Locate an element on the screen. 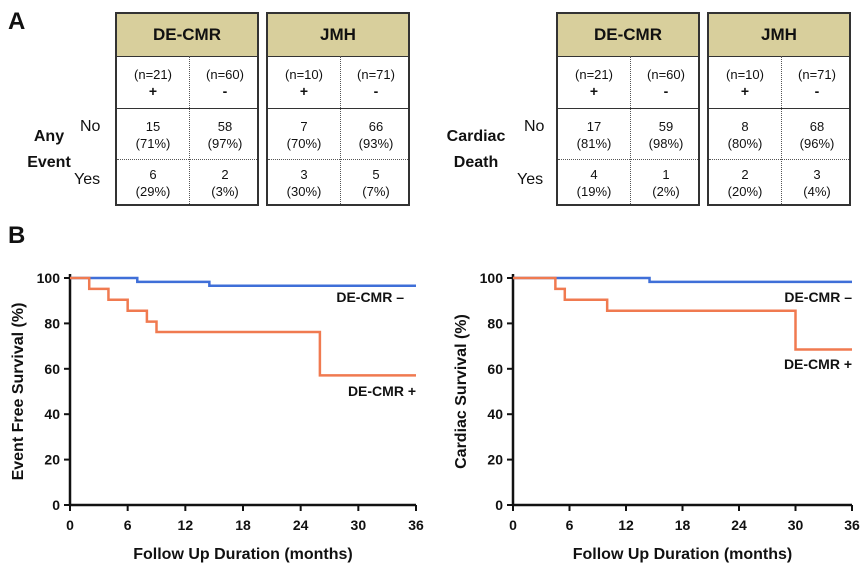 The height and width of the screenshot is (569, 860). table-cell: 2 (3%) is located at coordinates (225, 183).